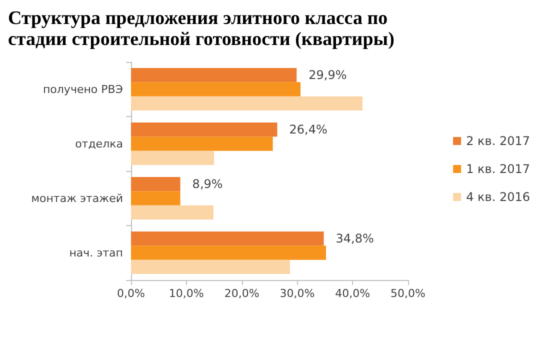 The image size is (551, 338). I want to click on x-tick-label: 30,0%, so click(297, 293).